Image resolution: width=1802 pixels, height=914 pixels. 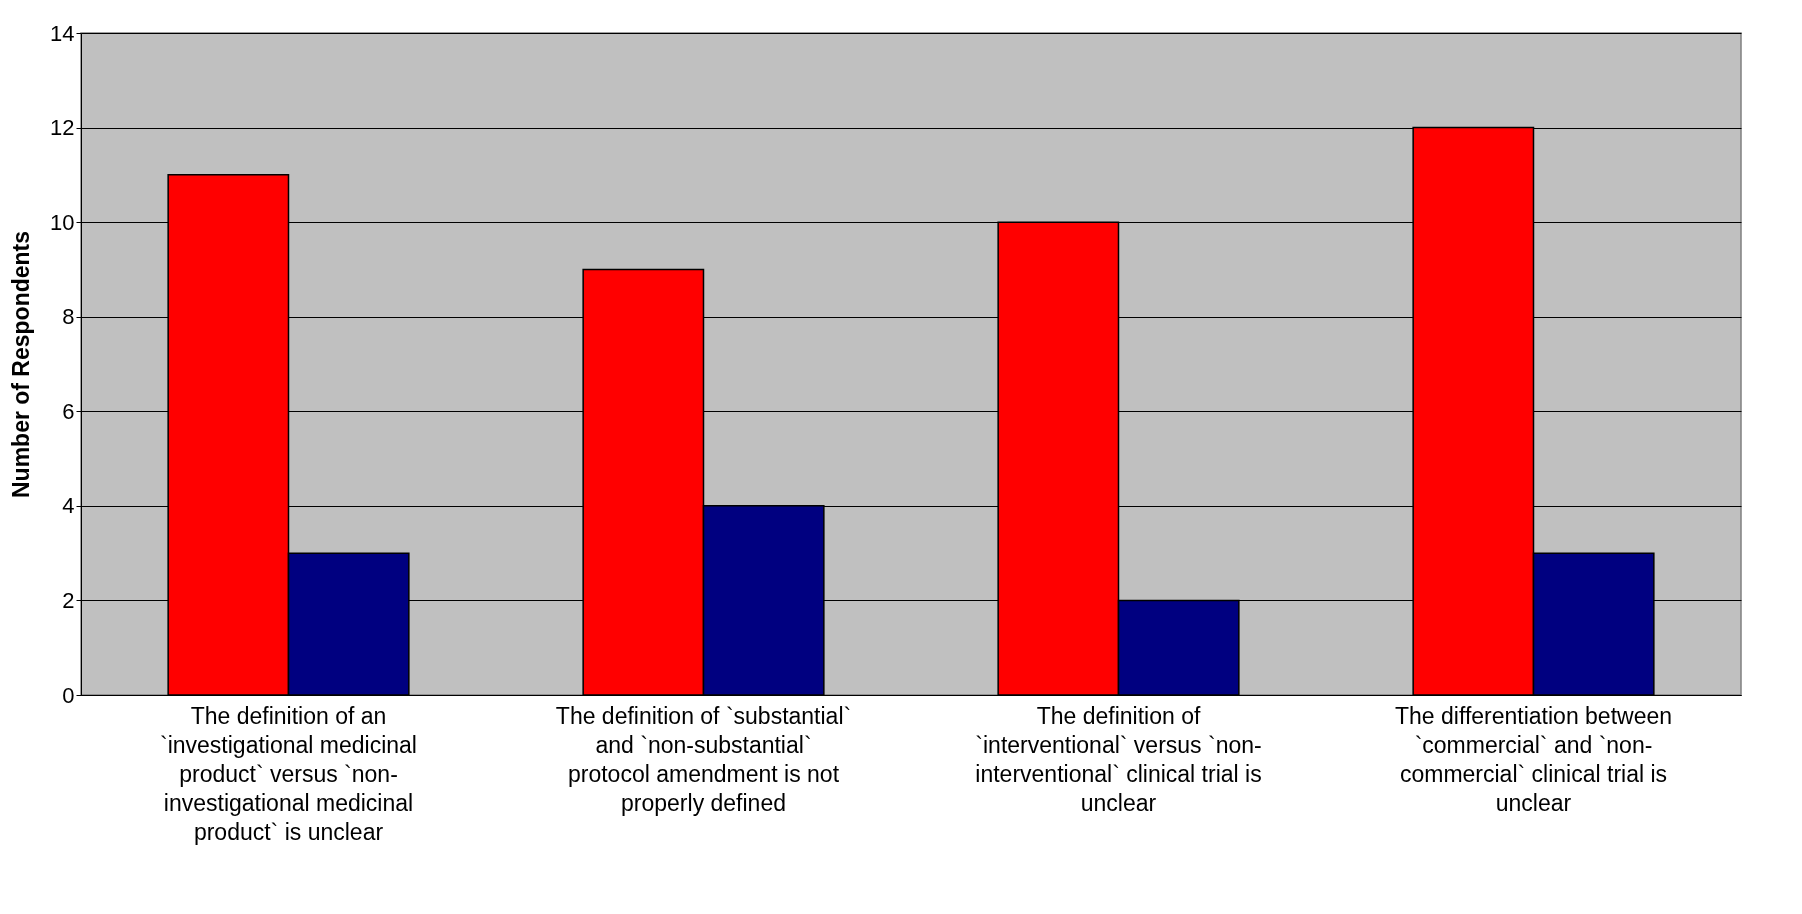 I want to click on x-tick-label: The differentiation between `commercial` and `non-commercial` clinical trial is unclear, so click(x=1533, y=759).